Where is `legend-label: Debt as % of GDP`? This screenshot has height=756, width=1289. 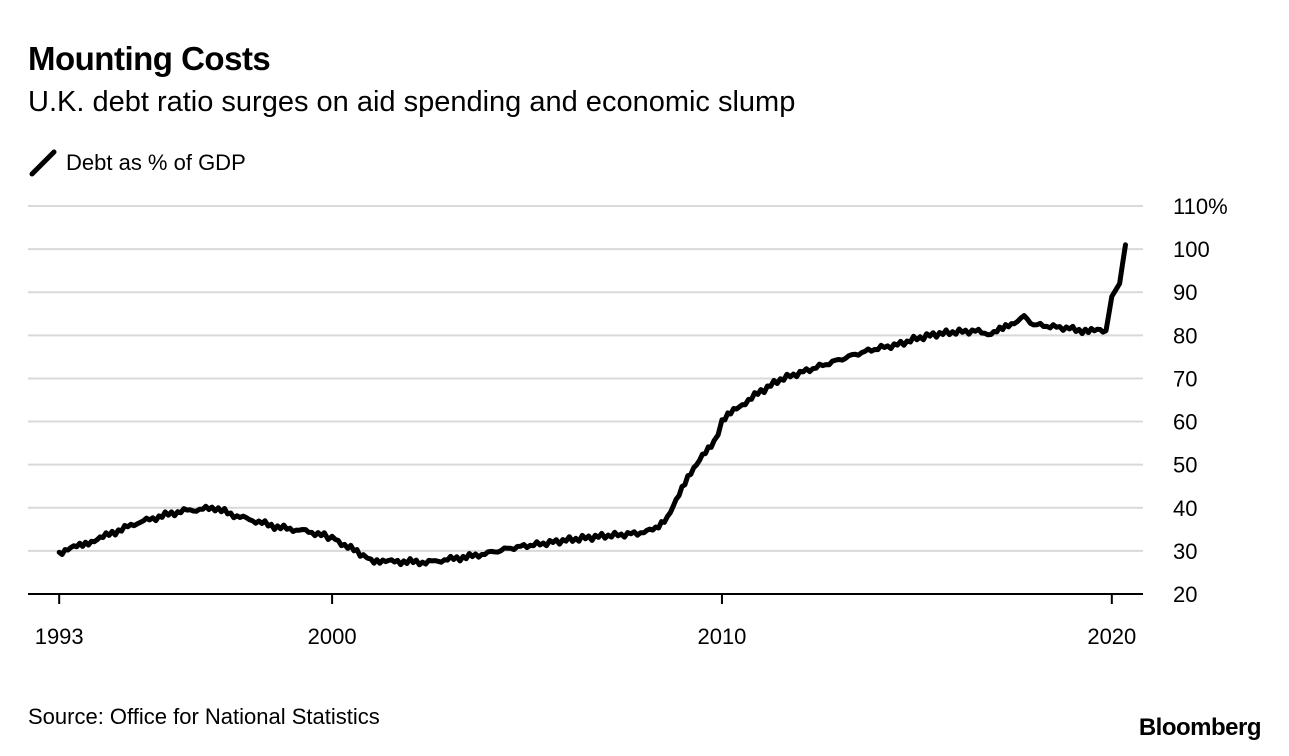 legend-label: Debt as % of GDP is located at coordinates (156, 162).